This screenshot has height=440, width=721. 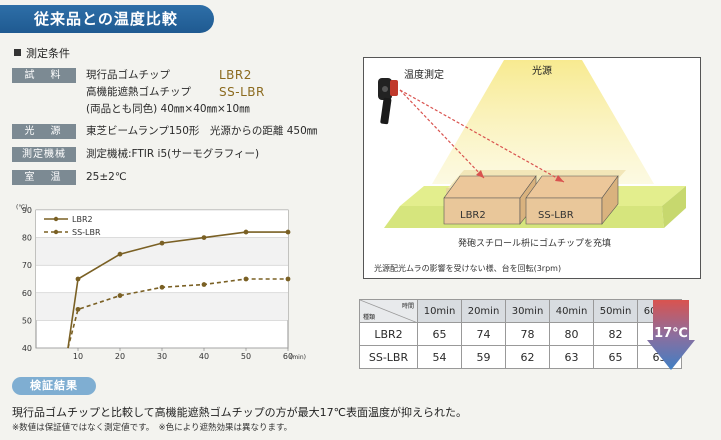 What do you see at coordinates (204, 356) in the screenshot?
I see `x-tick-label: 40` at bounding box center [204, 356].